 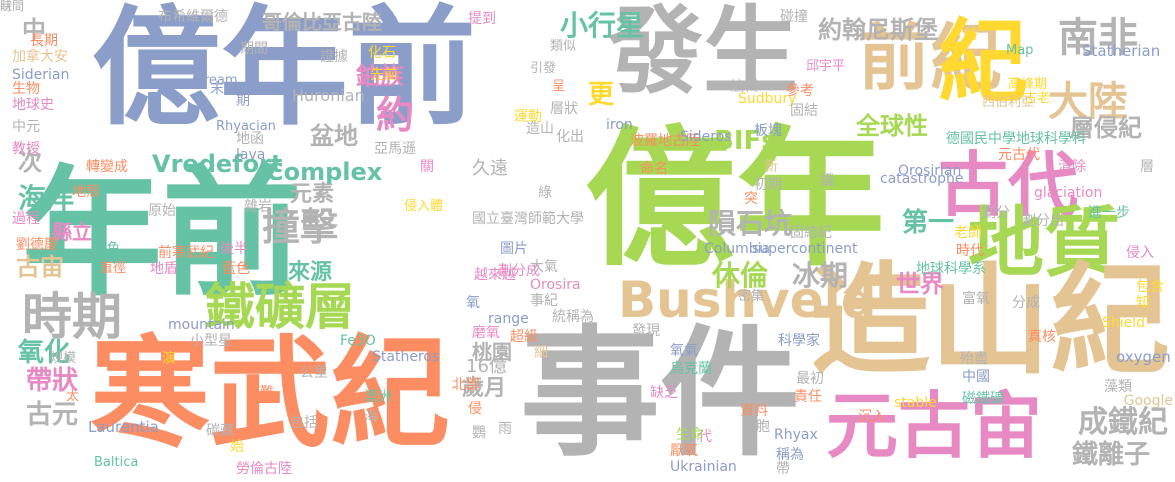 What do you see at coordinates (300, 227) in the screenshot?
I see `cloud-word: 撞擊` at bounding box center [300, 227].